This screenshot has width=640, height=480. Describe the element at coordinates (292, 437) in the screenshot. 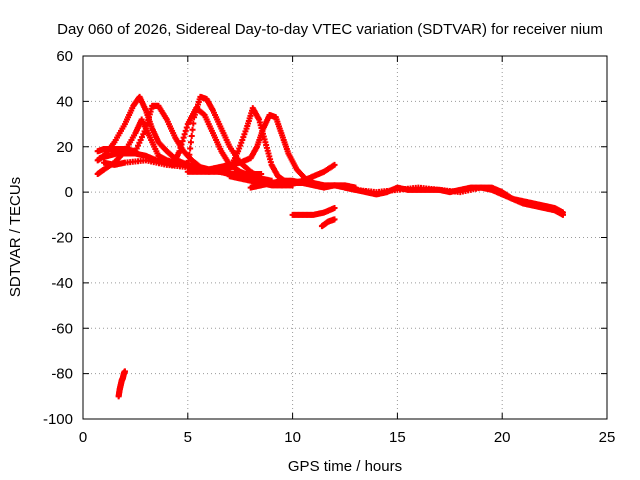

I see `x-tick-label: 10` at that location.